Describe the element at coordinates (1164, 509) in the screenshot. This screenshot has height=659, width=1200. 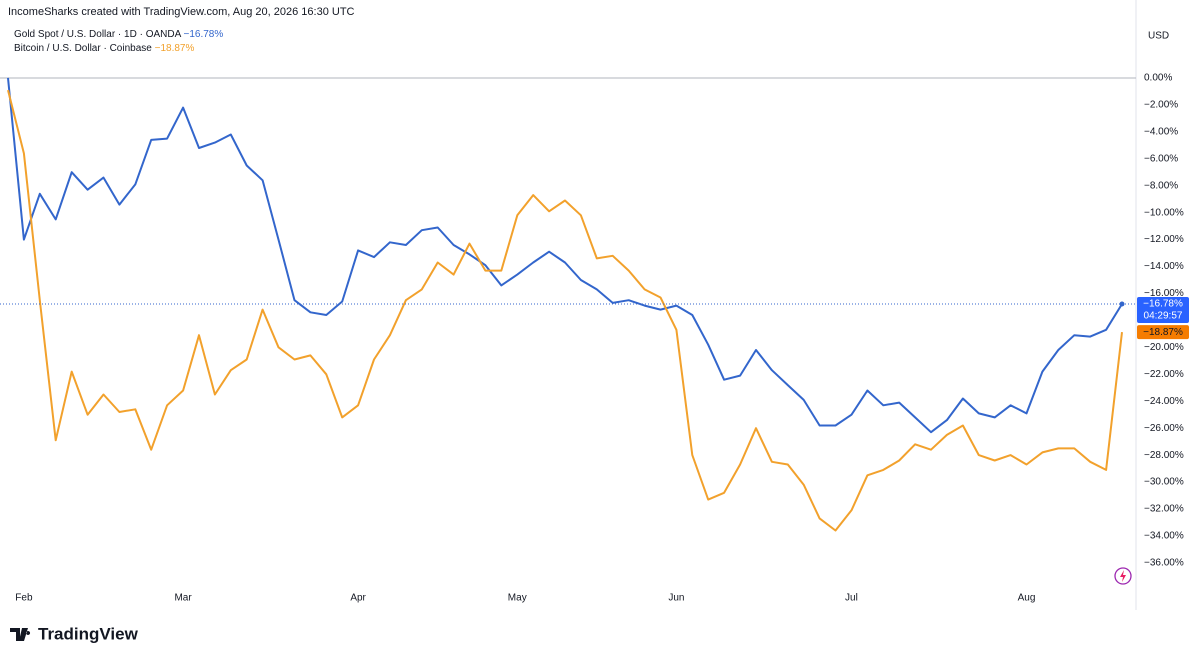
I see `y-tick-label: −32.00%` at that location.